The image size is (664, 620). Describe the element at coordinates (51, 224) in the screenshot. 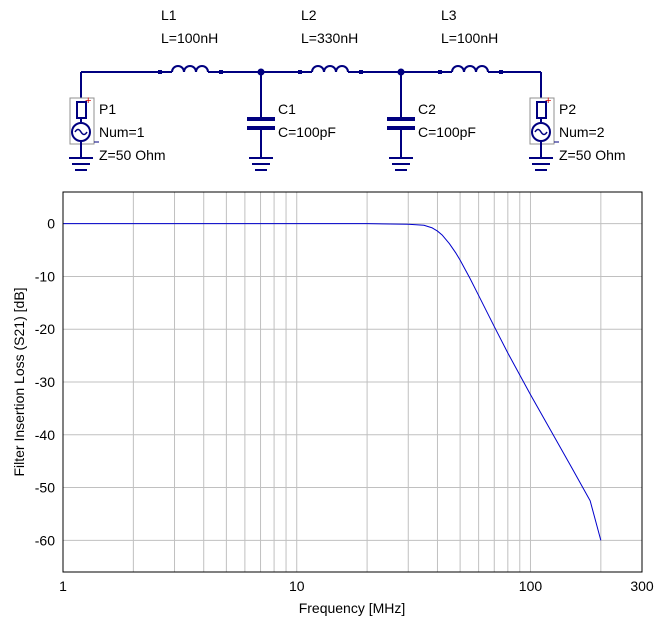

I see `y-tick-label: 0` at that location.